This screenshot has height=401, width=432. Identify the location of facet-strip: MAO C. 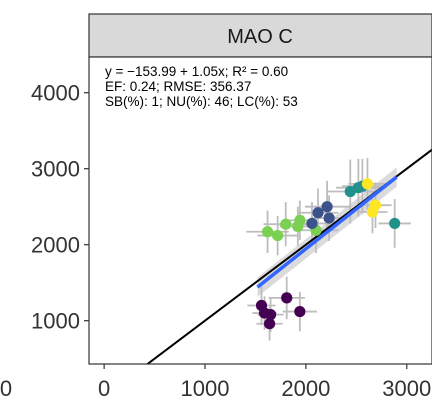
(260, 35).